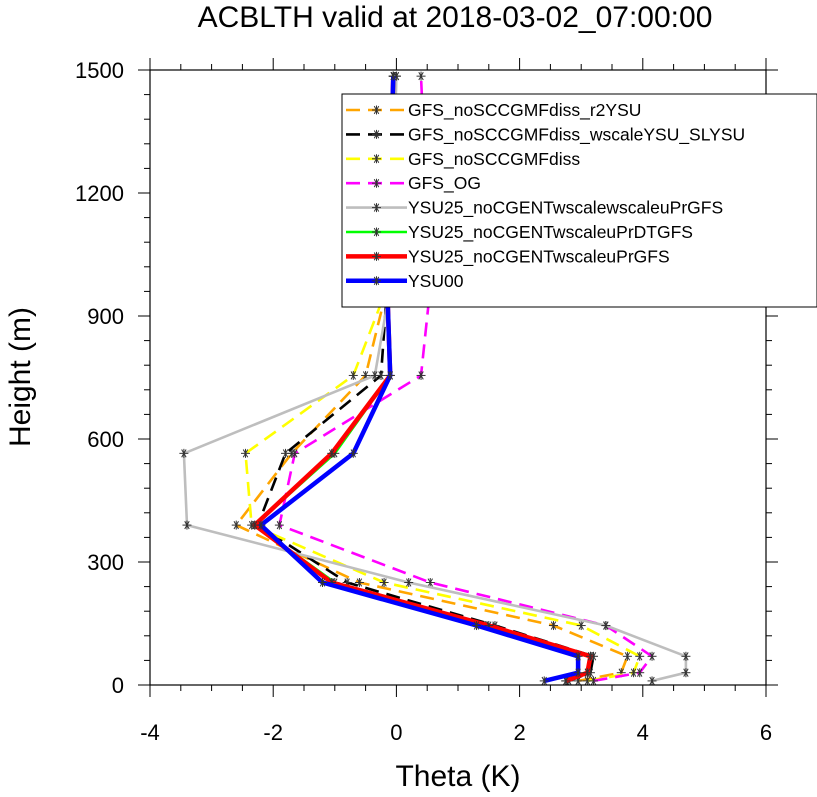  What do you see at coordinates (105, 562) in the screenshot?
I see `y-tick-label: 300` at bounding box center [105, 562].